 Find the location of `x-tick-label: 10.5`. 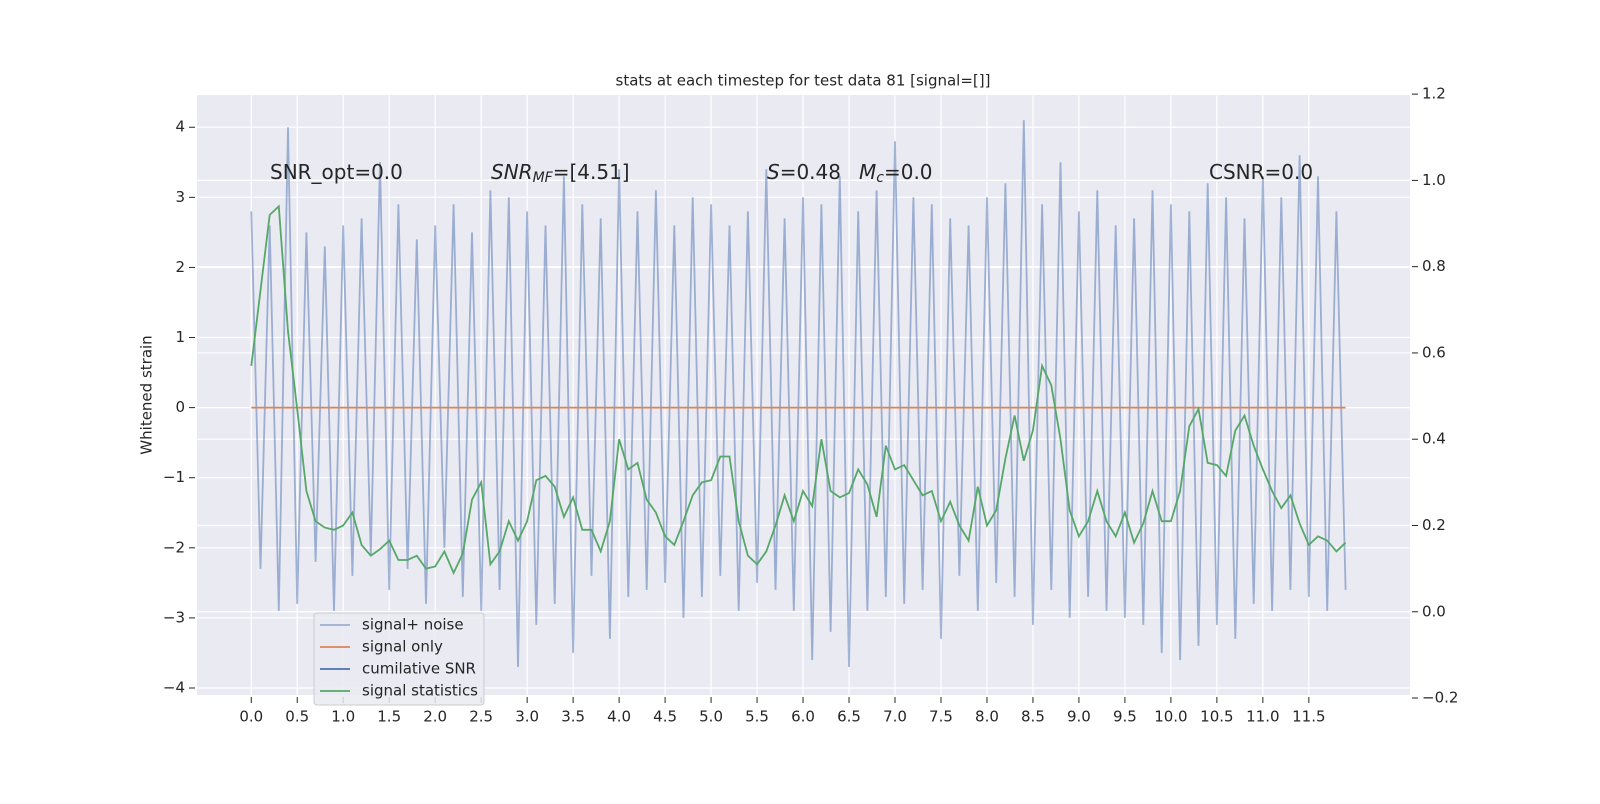

x-tick-label: 10.5 is located at coordinates (1216, 717).